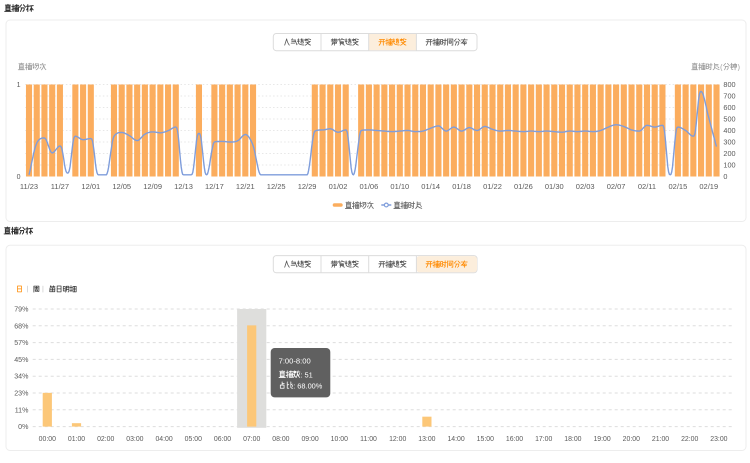 Image resolution: width=750 pixels, height=463 pixels. What do you see at coordinates (306, 374) in the screenshot?
I see `svg-text:: 51: : 51` at bounding box center [306, 374].